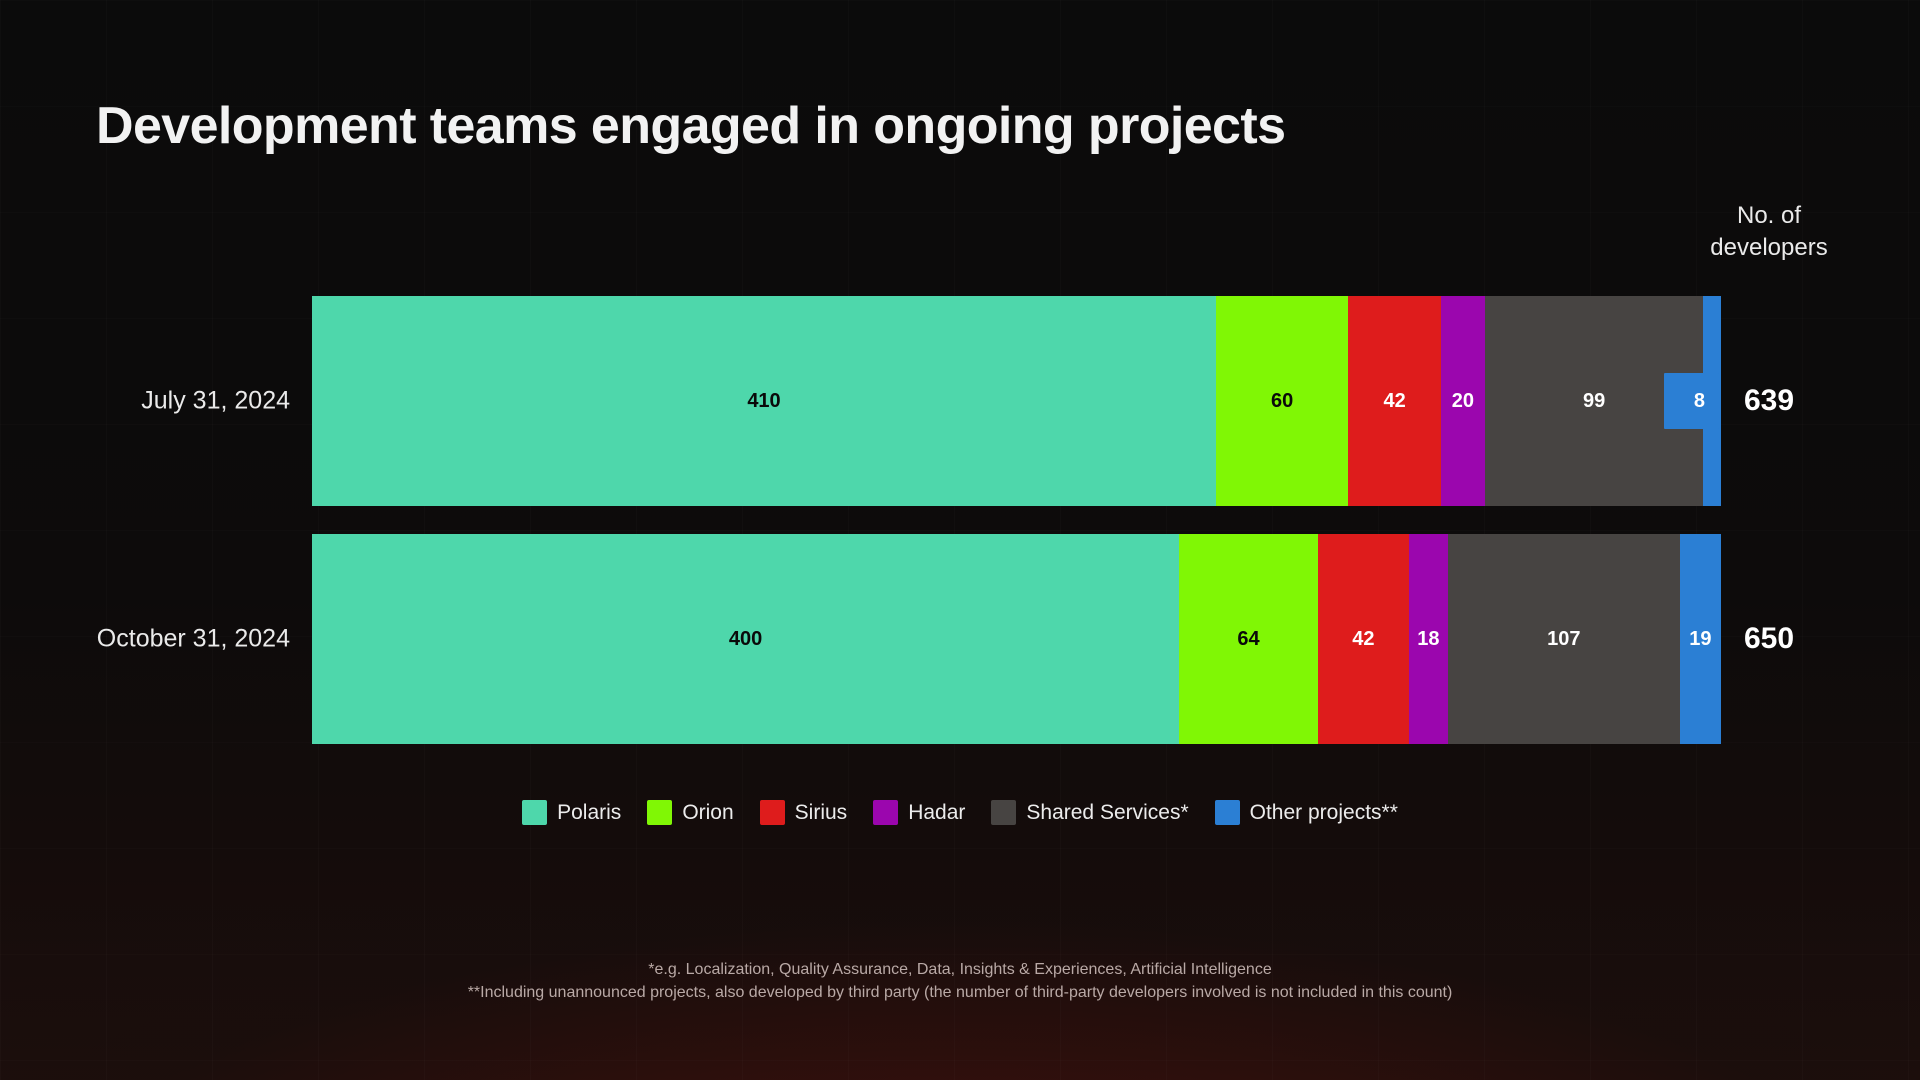  I want to click on segment-value: 19, so click(1700, 639).